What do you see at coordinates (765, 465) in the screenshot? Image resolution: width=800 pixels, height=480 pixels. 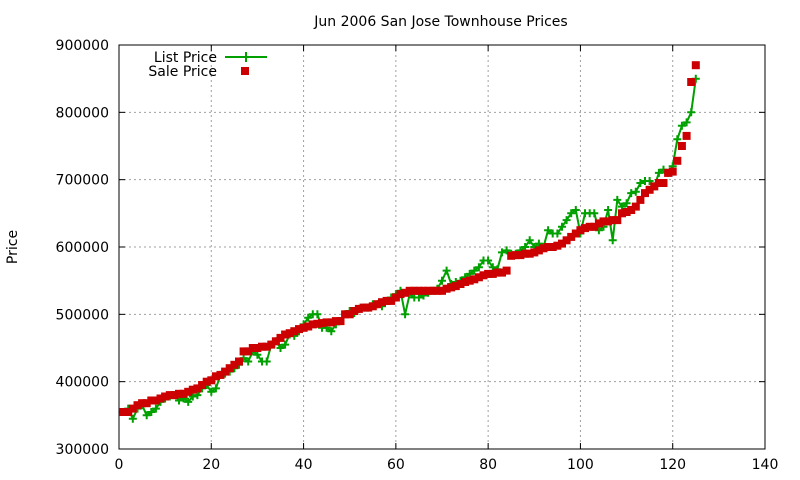 I see `x-tick-label: 140` at bounding box center [765, 465].